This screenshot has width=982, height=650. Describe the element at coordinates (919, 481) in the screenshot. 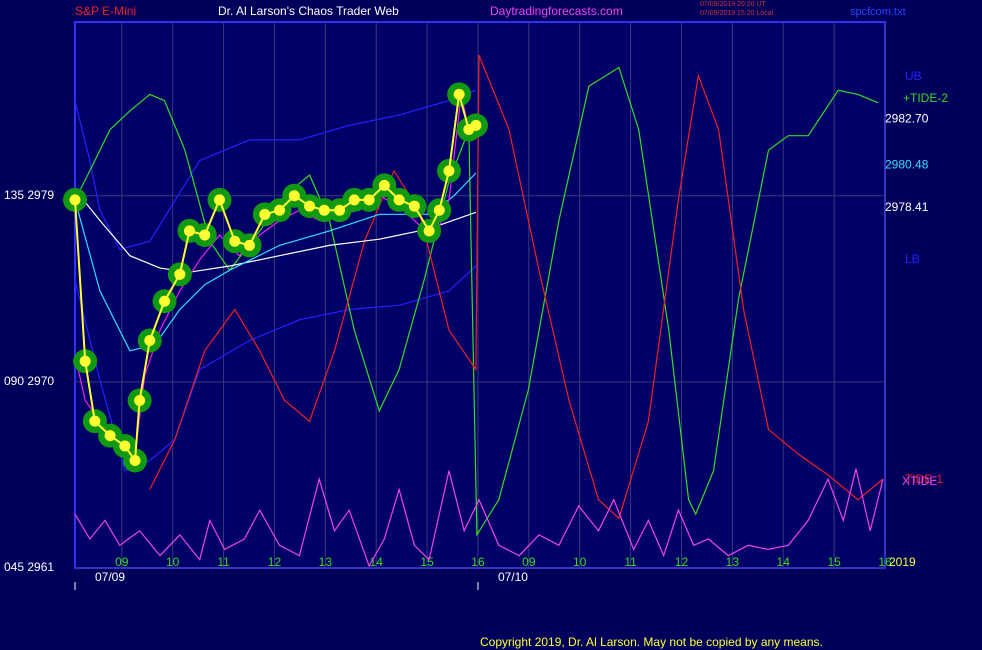

I see `series-label: XTIDE` at that location.